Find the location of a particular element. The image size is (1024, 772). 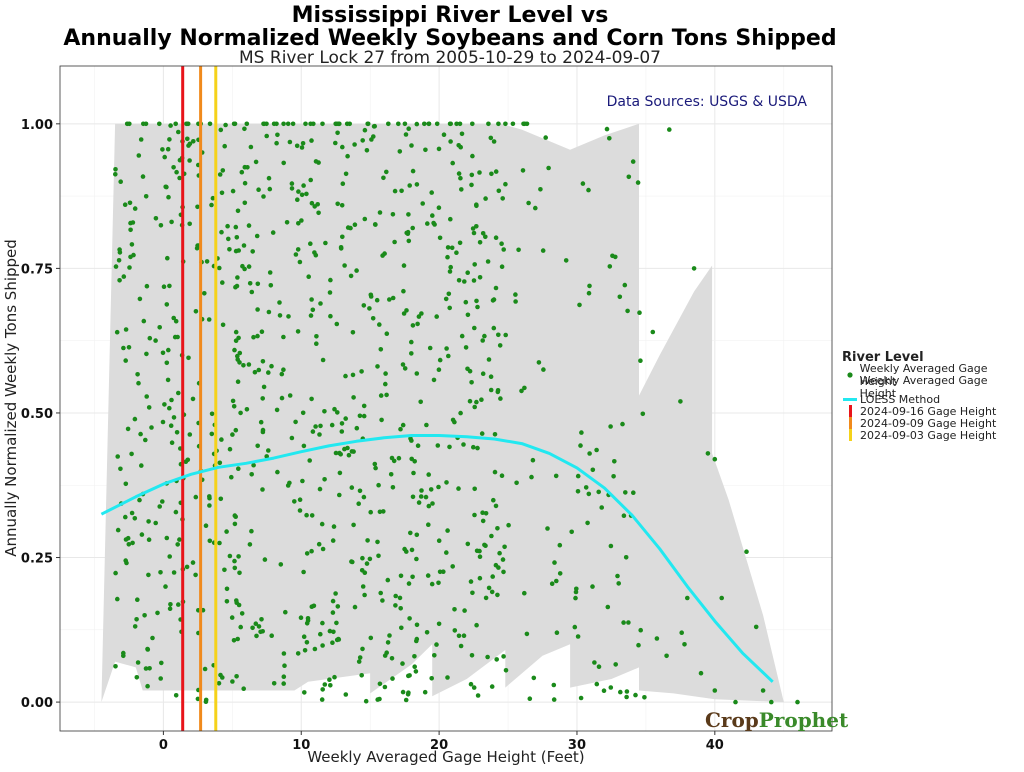

y-tick-label: 0.75 is located at coordinates (37, 269).